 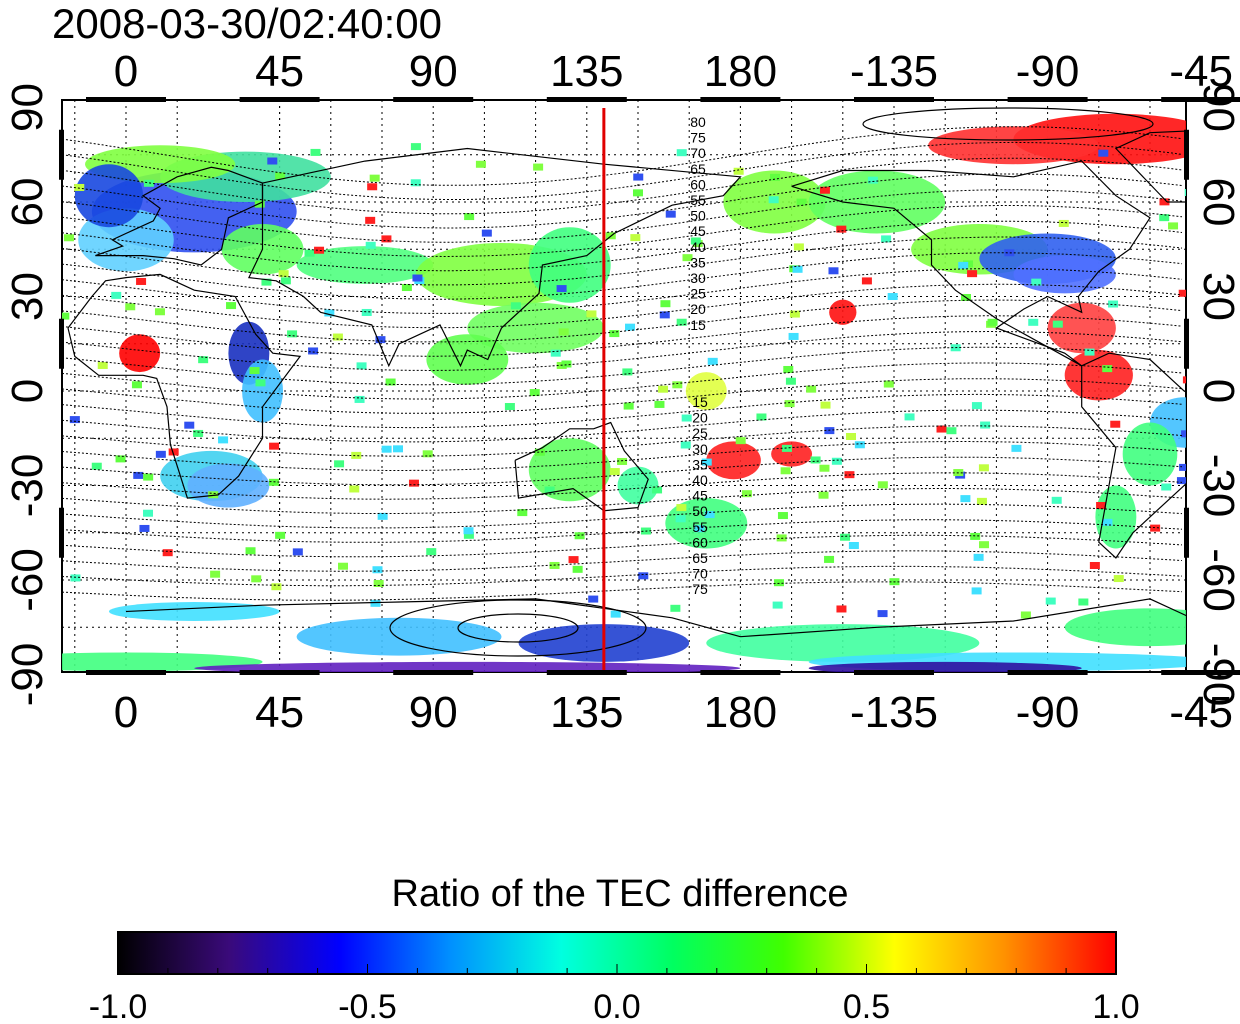 What do you see at coordinates (1186, 343) in the screenshot?
I see `frame-tick-right` at bounding box center [1186, 343].